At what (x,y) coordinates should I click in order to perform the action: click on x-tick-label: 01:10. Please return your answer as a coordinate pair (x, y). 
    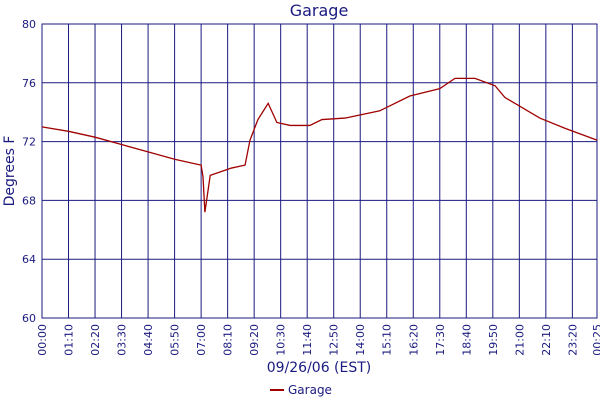
    Looking at the image, I should click on (69, 340).